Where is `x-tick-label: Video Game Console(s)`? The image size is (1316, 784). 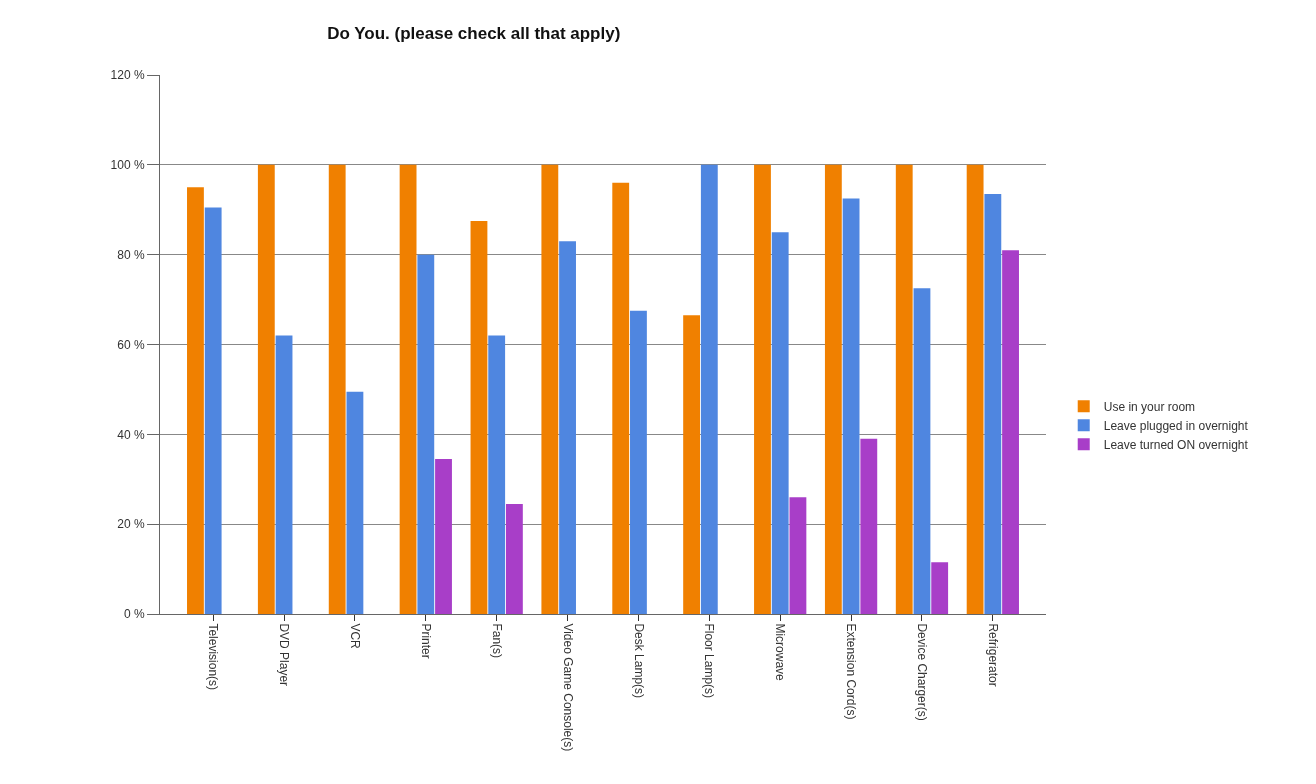 x-tick-label: Video Game Console(s) is located at coordinates (567, 687).